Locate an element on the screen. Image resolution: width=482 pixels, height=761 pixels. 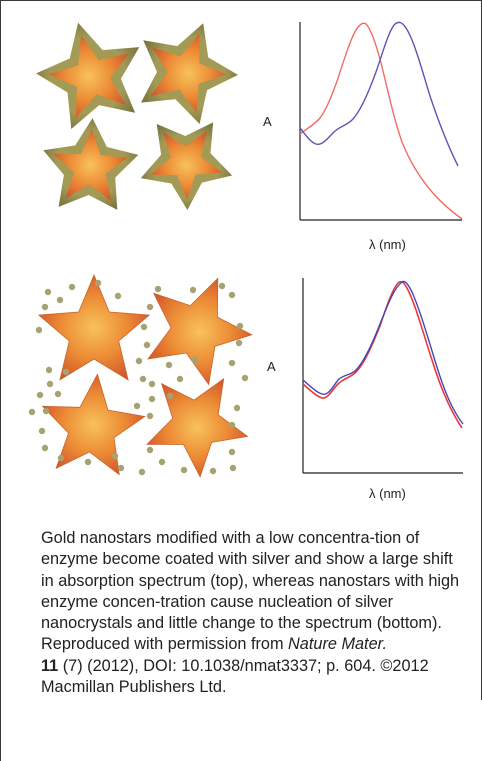
bottom-spectrum-chart: A λ (nm) is located at coordinates (365, 389).